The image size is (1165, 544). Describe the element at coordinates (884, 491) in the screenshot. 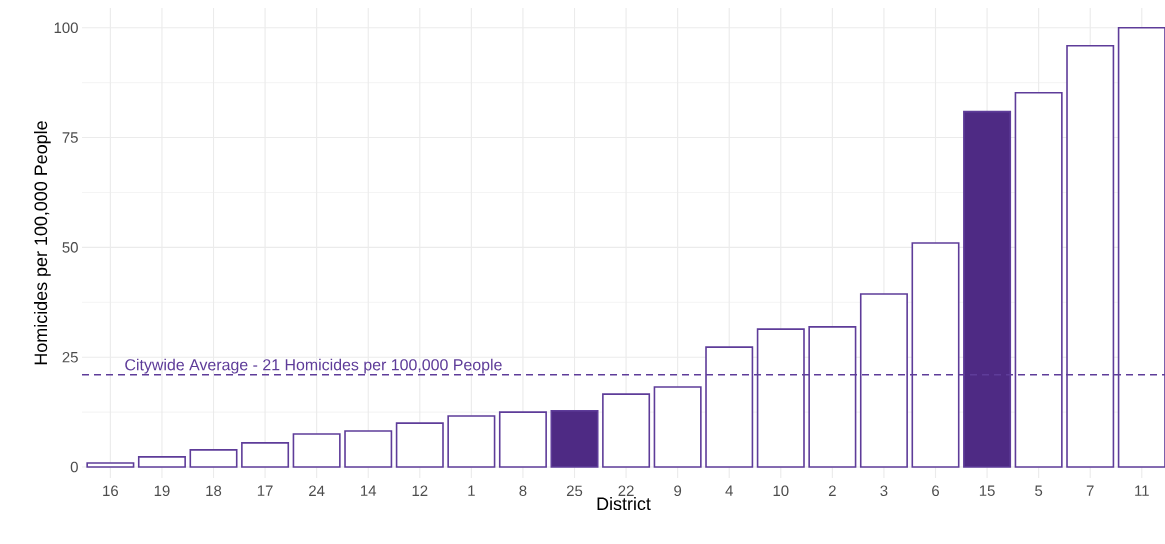

I see `x-tick-label: 3` at that location.